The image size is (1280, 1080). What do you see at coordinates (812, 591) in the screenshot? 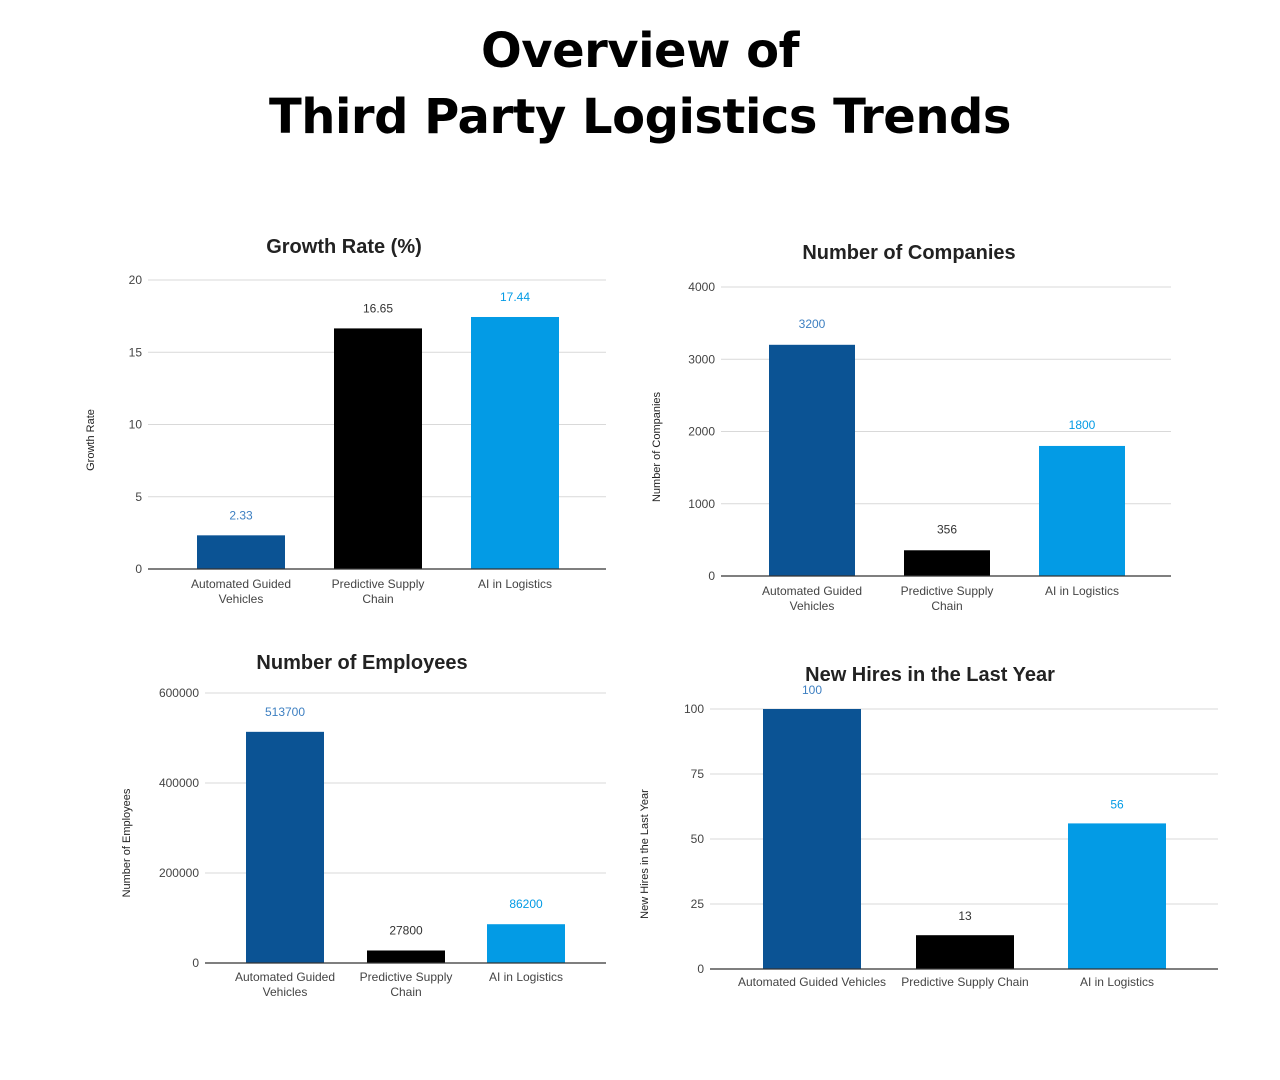
I see `number-of-companies-x-tick-label: Automated Guided` at bounding box center [812, 591].